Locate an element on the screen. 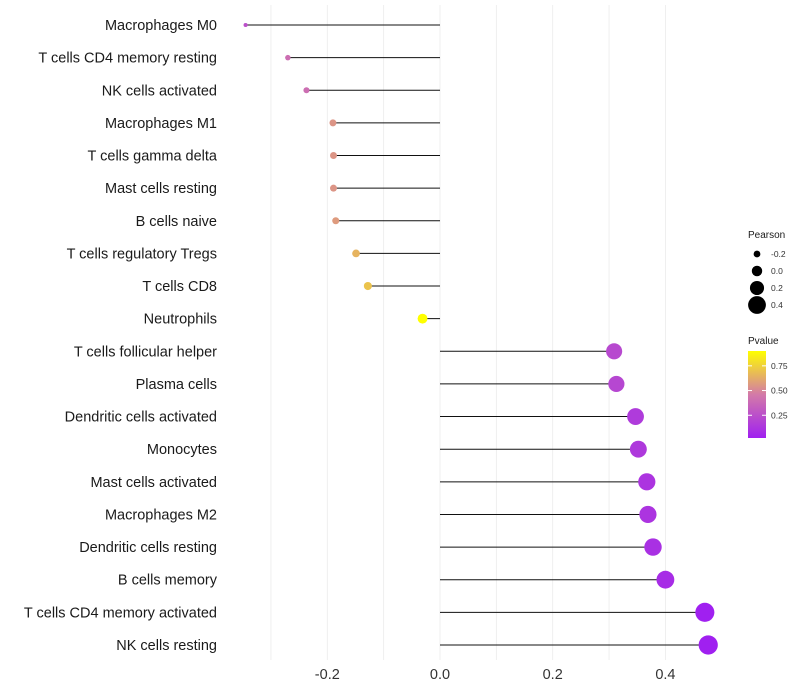 The width and height of the screenshot is (800, 700). category-label: Mast cells activated is located at coordinates (153, 483).